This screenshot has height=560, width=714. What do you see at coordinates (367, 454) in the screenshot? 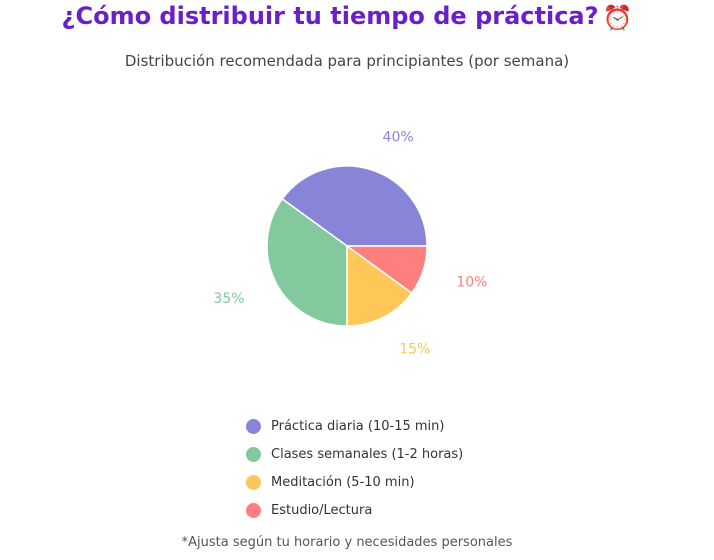
I see `legend-label: Clases semanales (1-2 horas)` at bounding box center [367, 454].